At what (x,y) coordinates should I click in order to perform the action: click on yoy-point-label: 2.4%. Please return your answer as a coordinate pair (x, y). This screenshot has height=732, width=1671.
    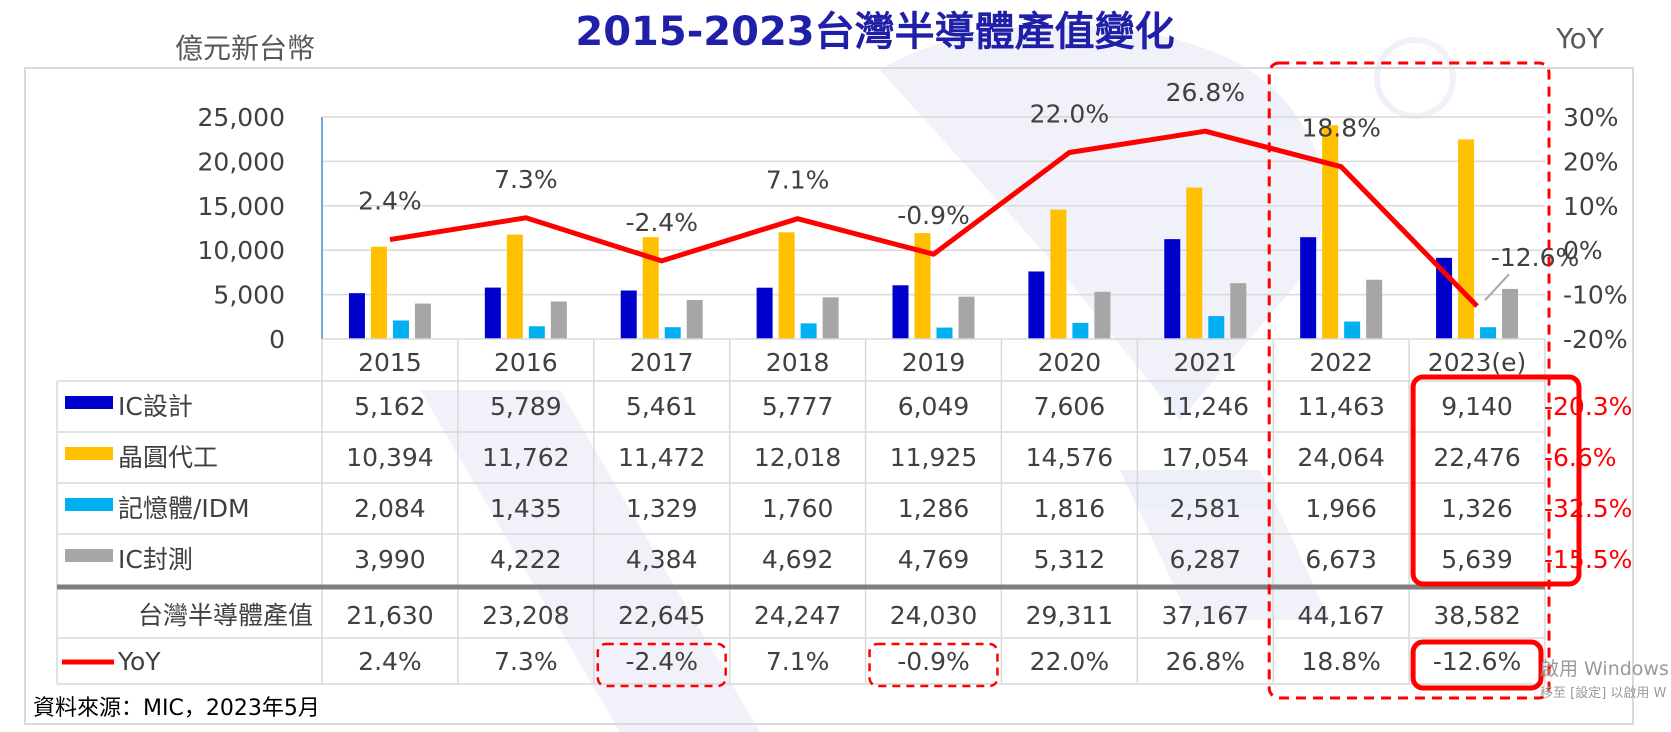
    Looking at the image, I should click on (390, 201).